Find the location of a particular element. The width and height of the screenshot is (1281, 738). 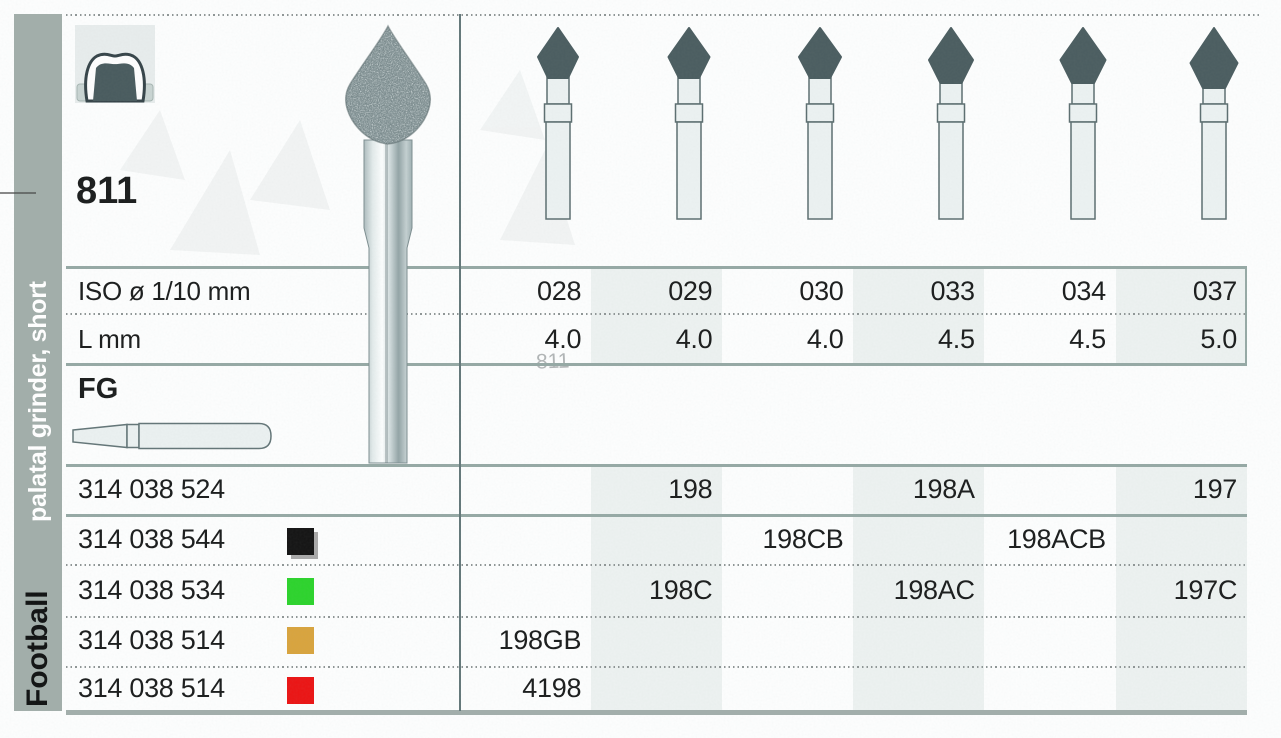

order-code-row: 4198 is located at coordinates (853, 688).